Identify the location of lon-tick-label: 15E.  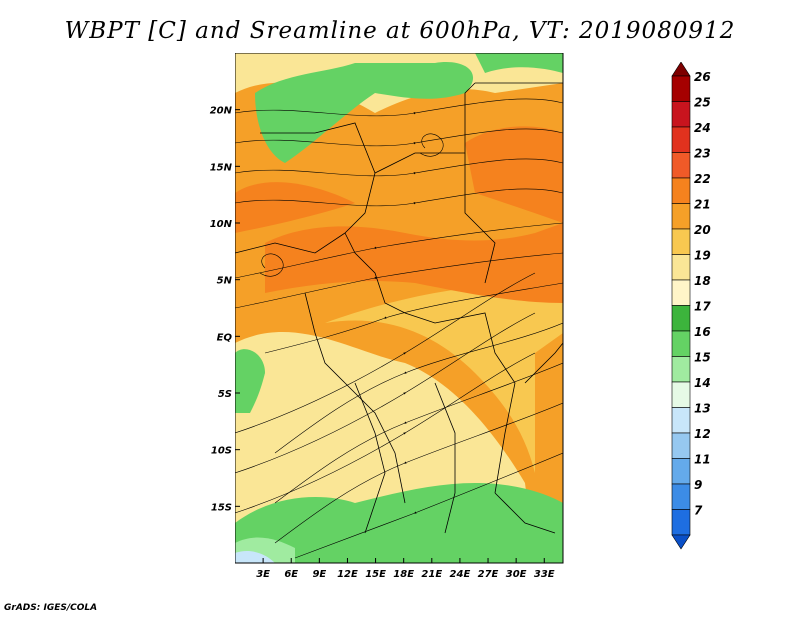
(375, 574).